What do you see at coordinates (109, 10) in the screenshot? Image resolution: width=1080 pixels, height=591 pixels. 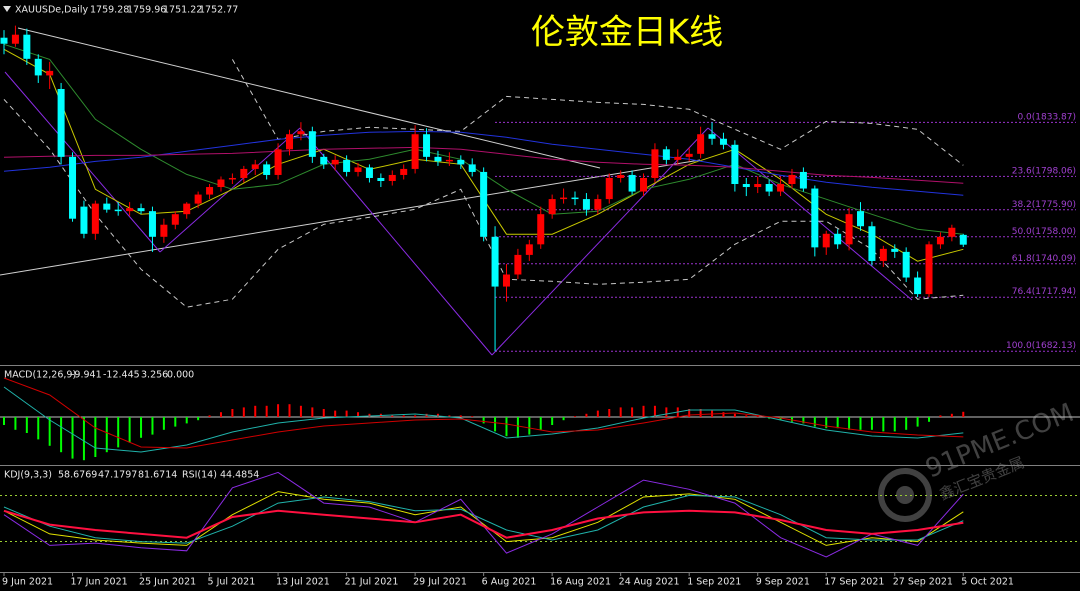 I see `ohlc-open: 1759.28` at bounding box center [109, 10].